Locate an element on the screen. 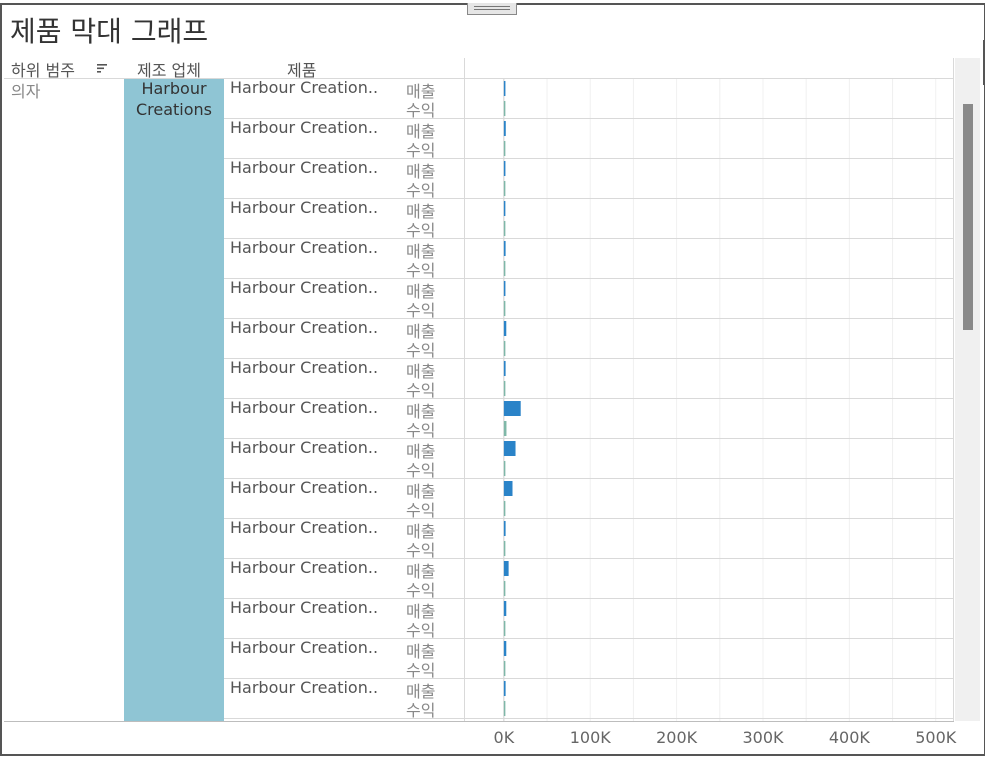 This screenshot has width=988, height=759. sheet-title: 제품 막대 그래프 is located at coordinates (109, 31).